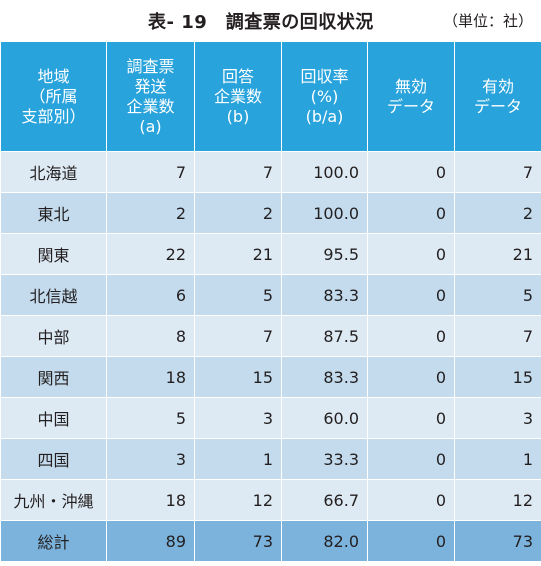  Describe the element at coordinates (150, 295) in the screenshot. I see `sent-cell: 6` at that location.